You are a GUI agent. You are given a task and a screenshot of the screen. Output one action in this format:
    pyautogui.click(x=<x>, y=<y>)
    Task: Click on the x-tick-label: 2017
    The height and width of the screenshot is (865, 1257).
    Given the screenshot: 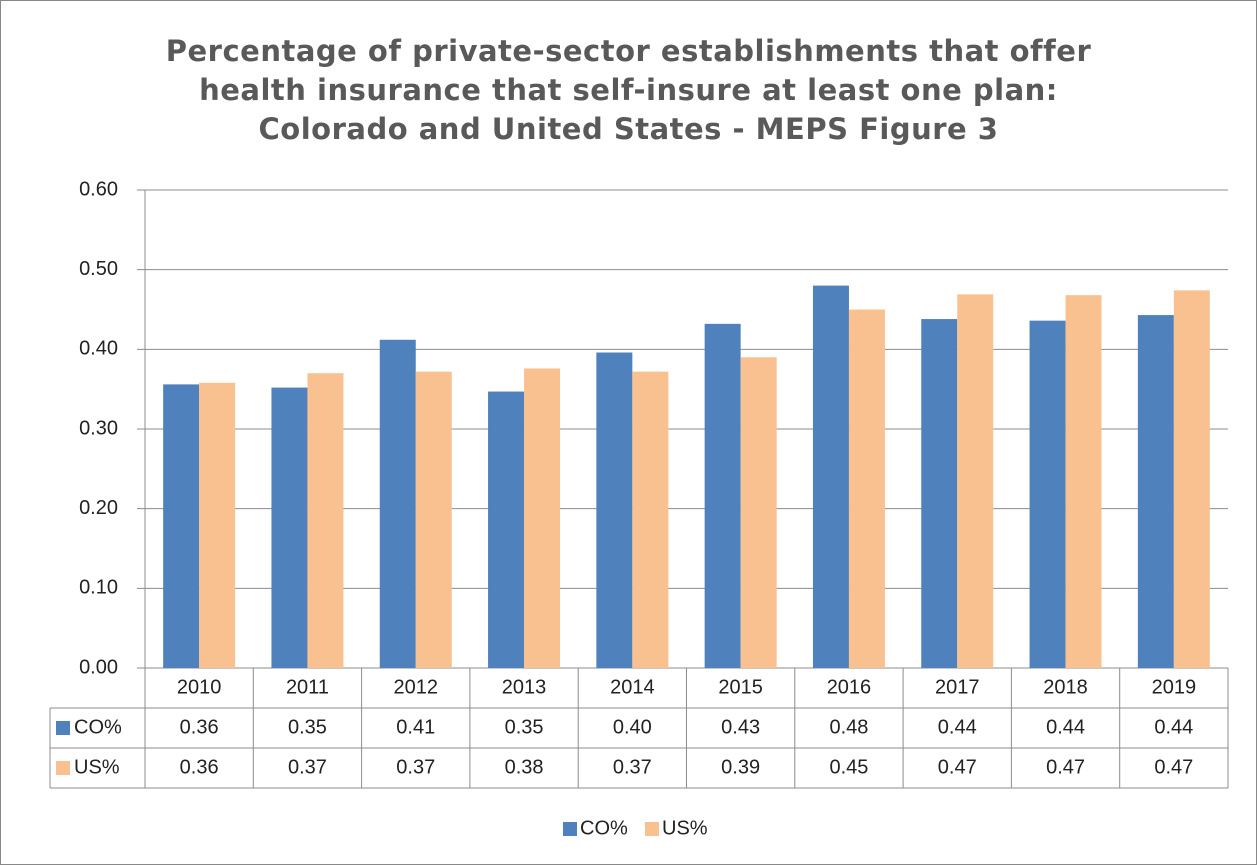 What is the action you would take?
    pyautogui.click(x=957, y=687)
    